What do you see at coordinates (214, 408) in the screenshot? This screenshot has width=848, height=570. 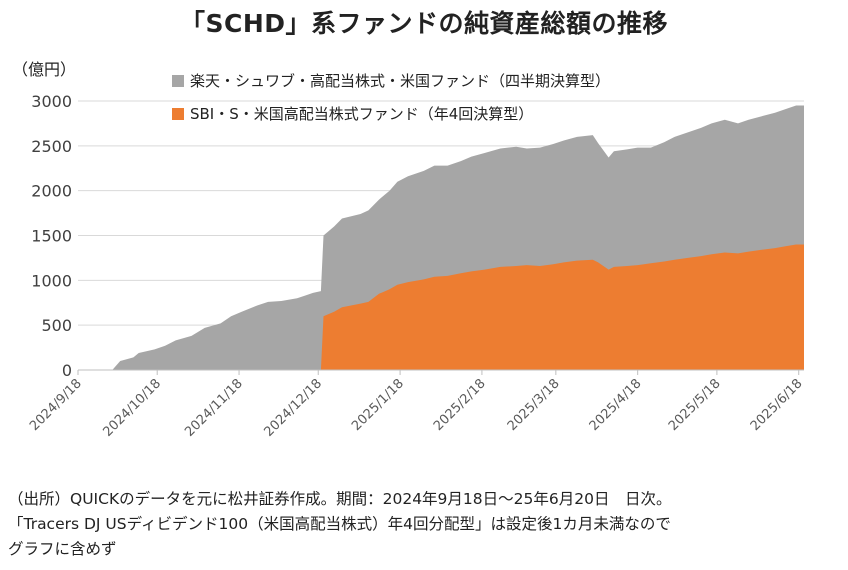 I see `x-tick-label: 2024/11/18` at bounding box center [214, 408].